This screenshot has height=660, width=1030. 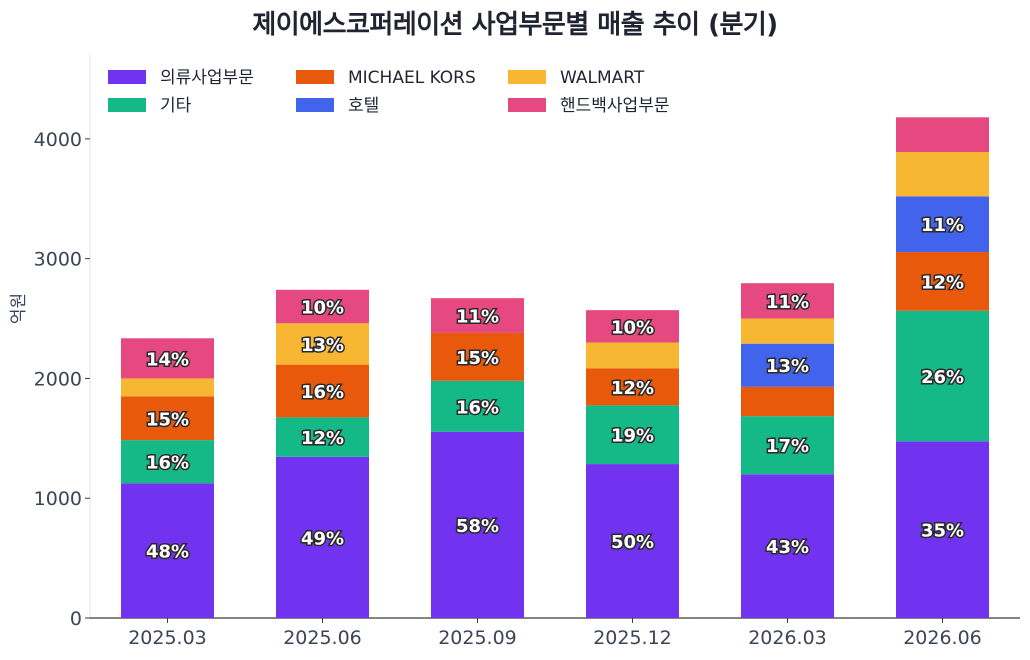 What do you see at coordinates (942, 638) in the screenshot?
I see `x-tick-label: 2026.06` at bounding box center [942, 638].